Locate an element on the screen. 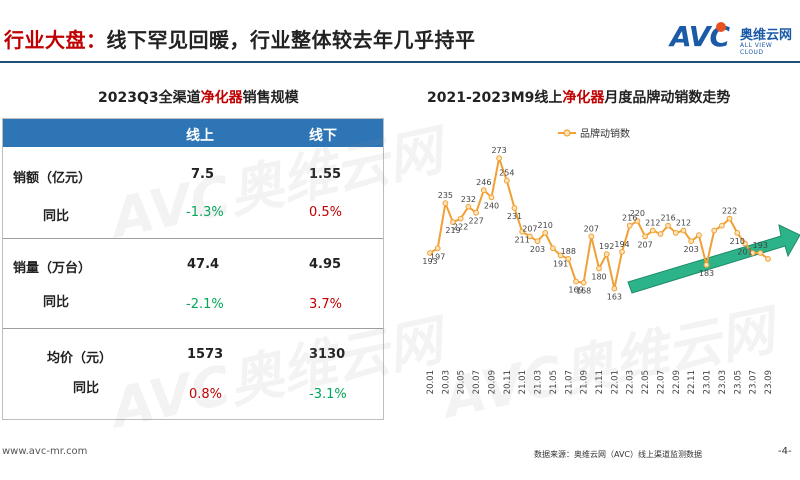  x-tick-label: 20.05 is located at coordinates (462, 382).